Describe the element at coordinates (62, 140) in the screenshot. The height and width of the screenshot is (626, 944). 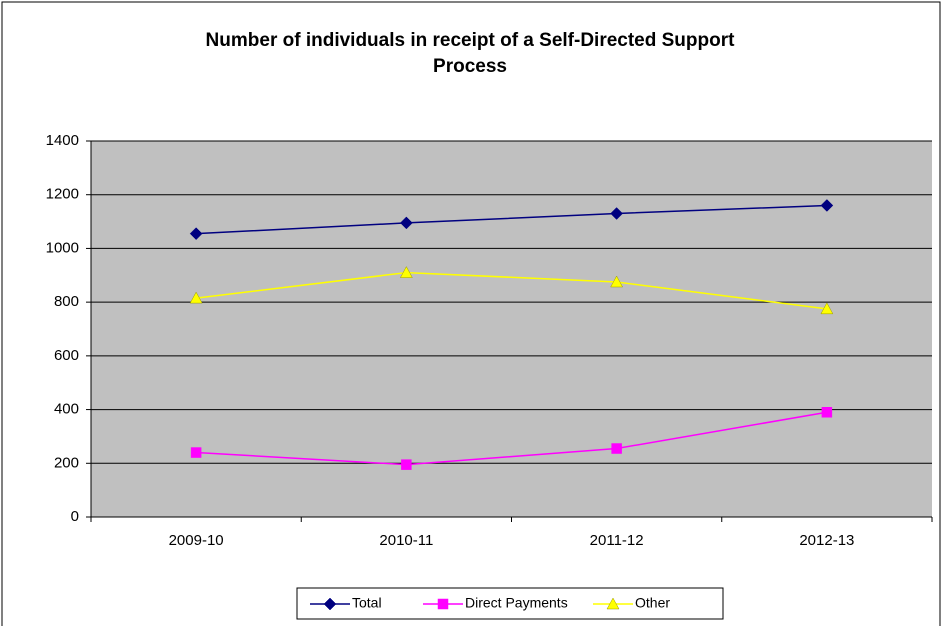
I see `y-tick-label: 1400` at that location.